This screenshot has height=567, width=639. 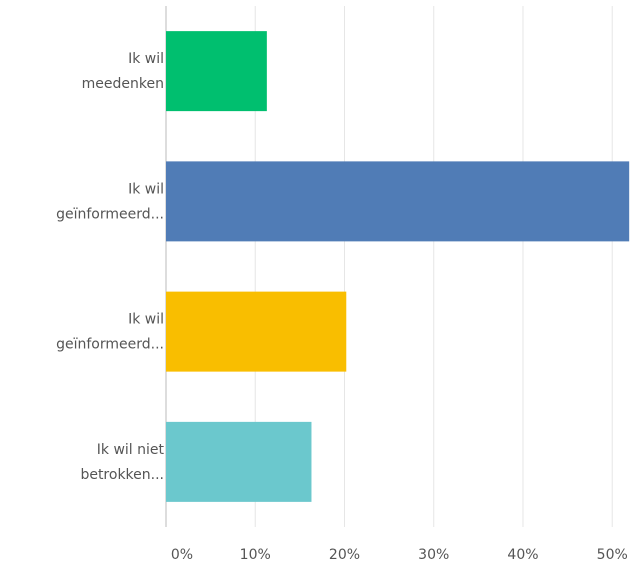 I want to click on x-tick-label: 0%, so click(x=182, y=555).